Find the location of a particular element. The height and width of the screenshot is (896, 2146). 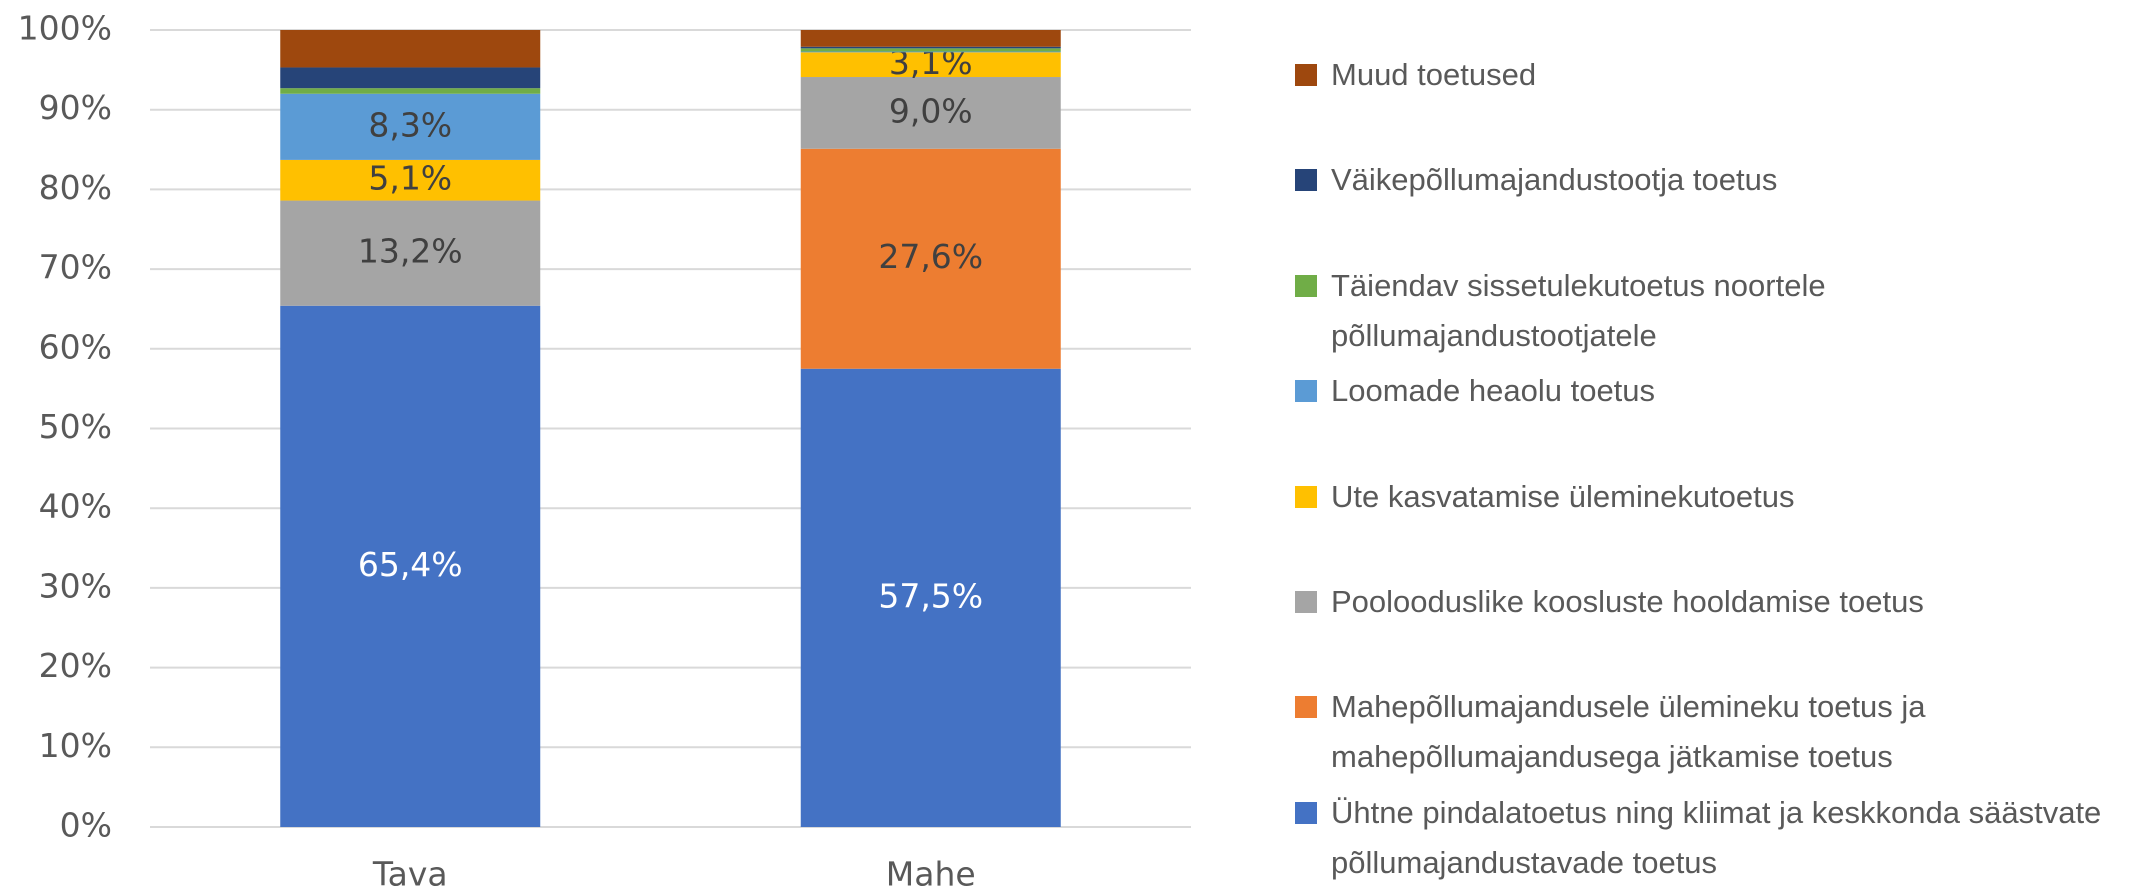

legend-item: Loomade heaolu toetus is located at coordinates (1715, 391).